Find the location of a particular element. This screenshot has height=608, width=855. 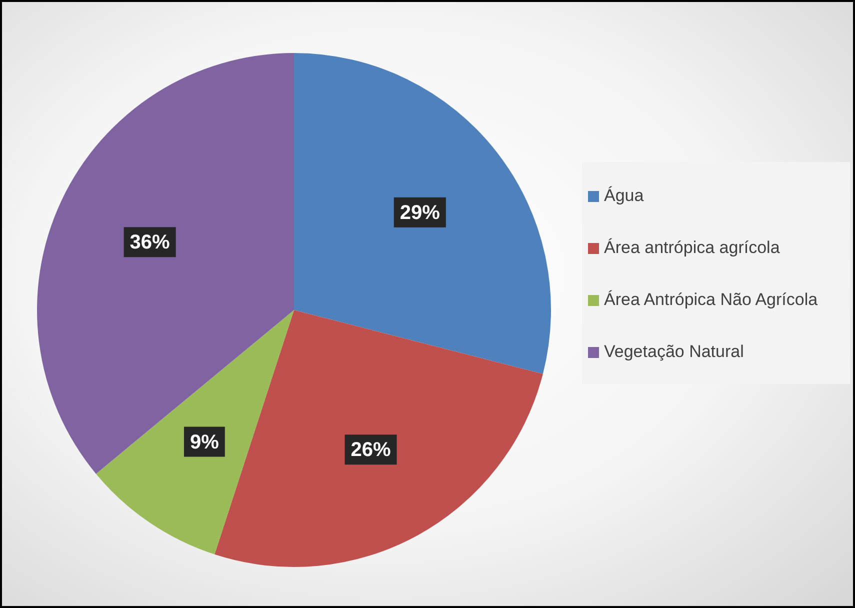

data-label: 26% is located at coordinates (370, 450).